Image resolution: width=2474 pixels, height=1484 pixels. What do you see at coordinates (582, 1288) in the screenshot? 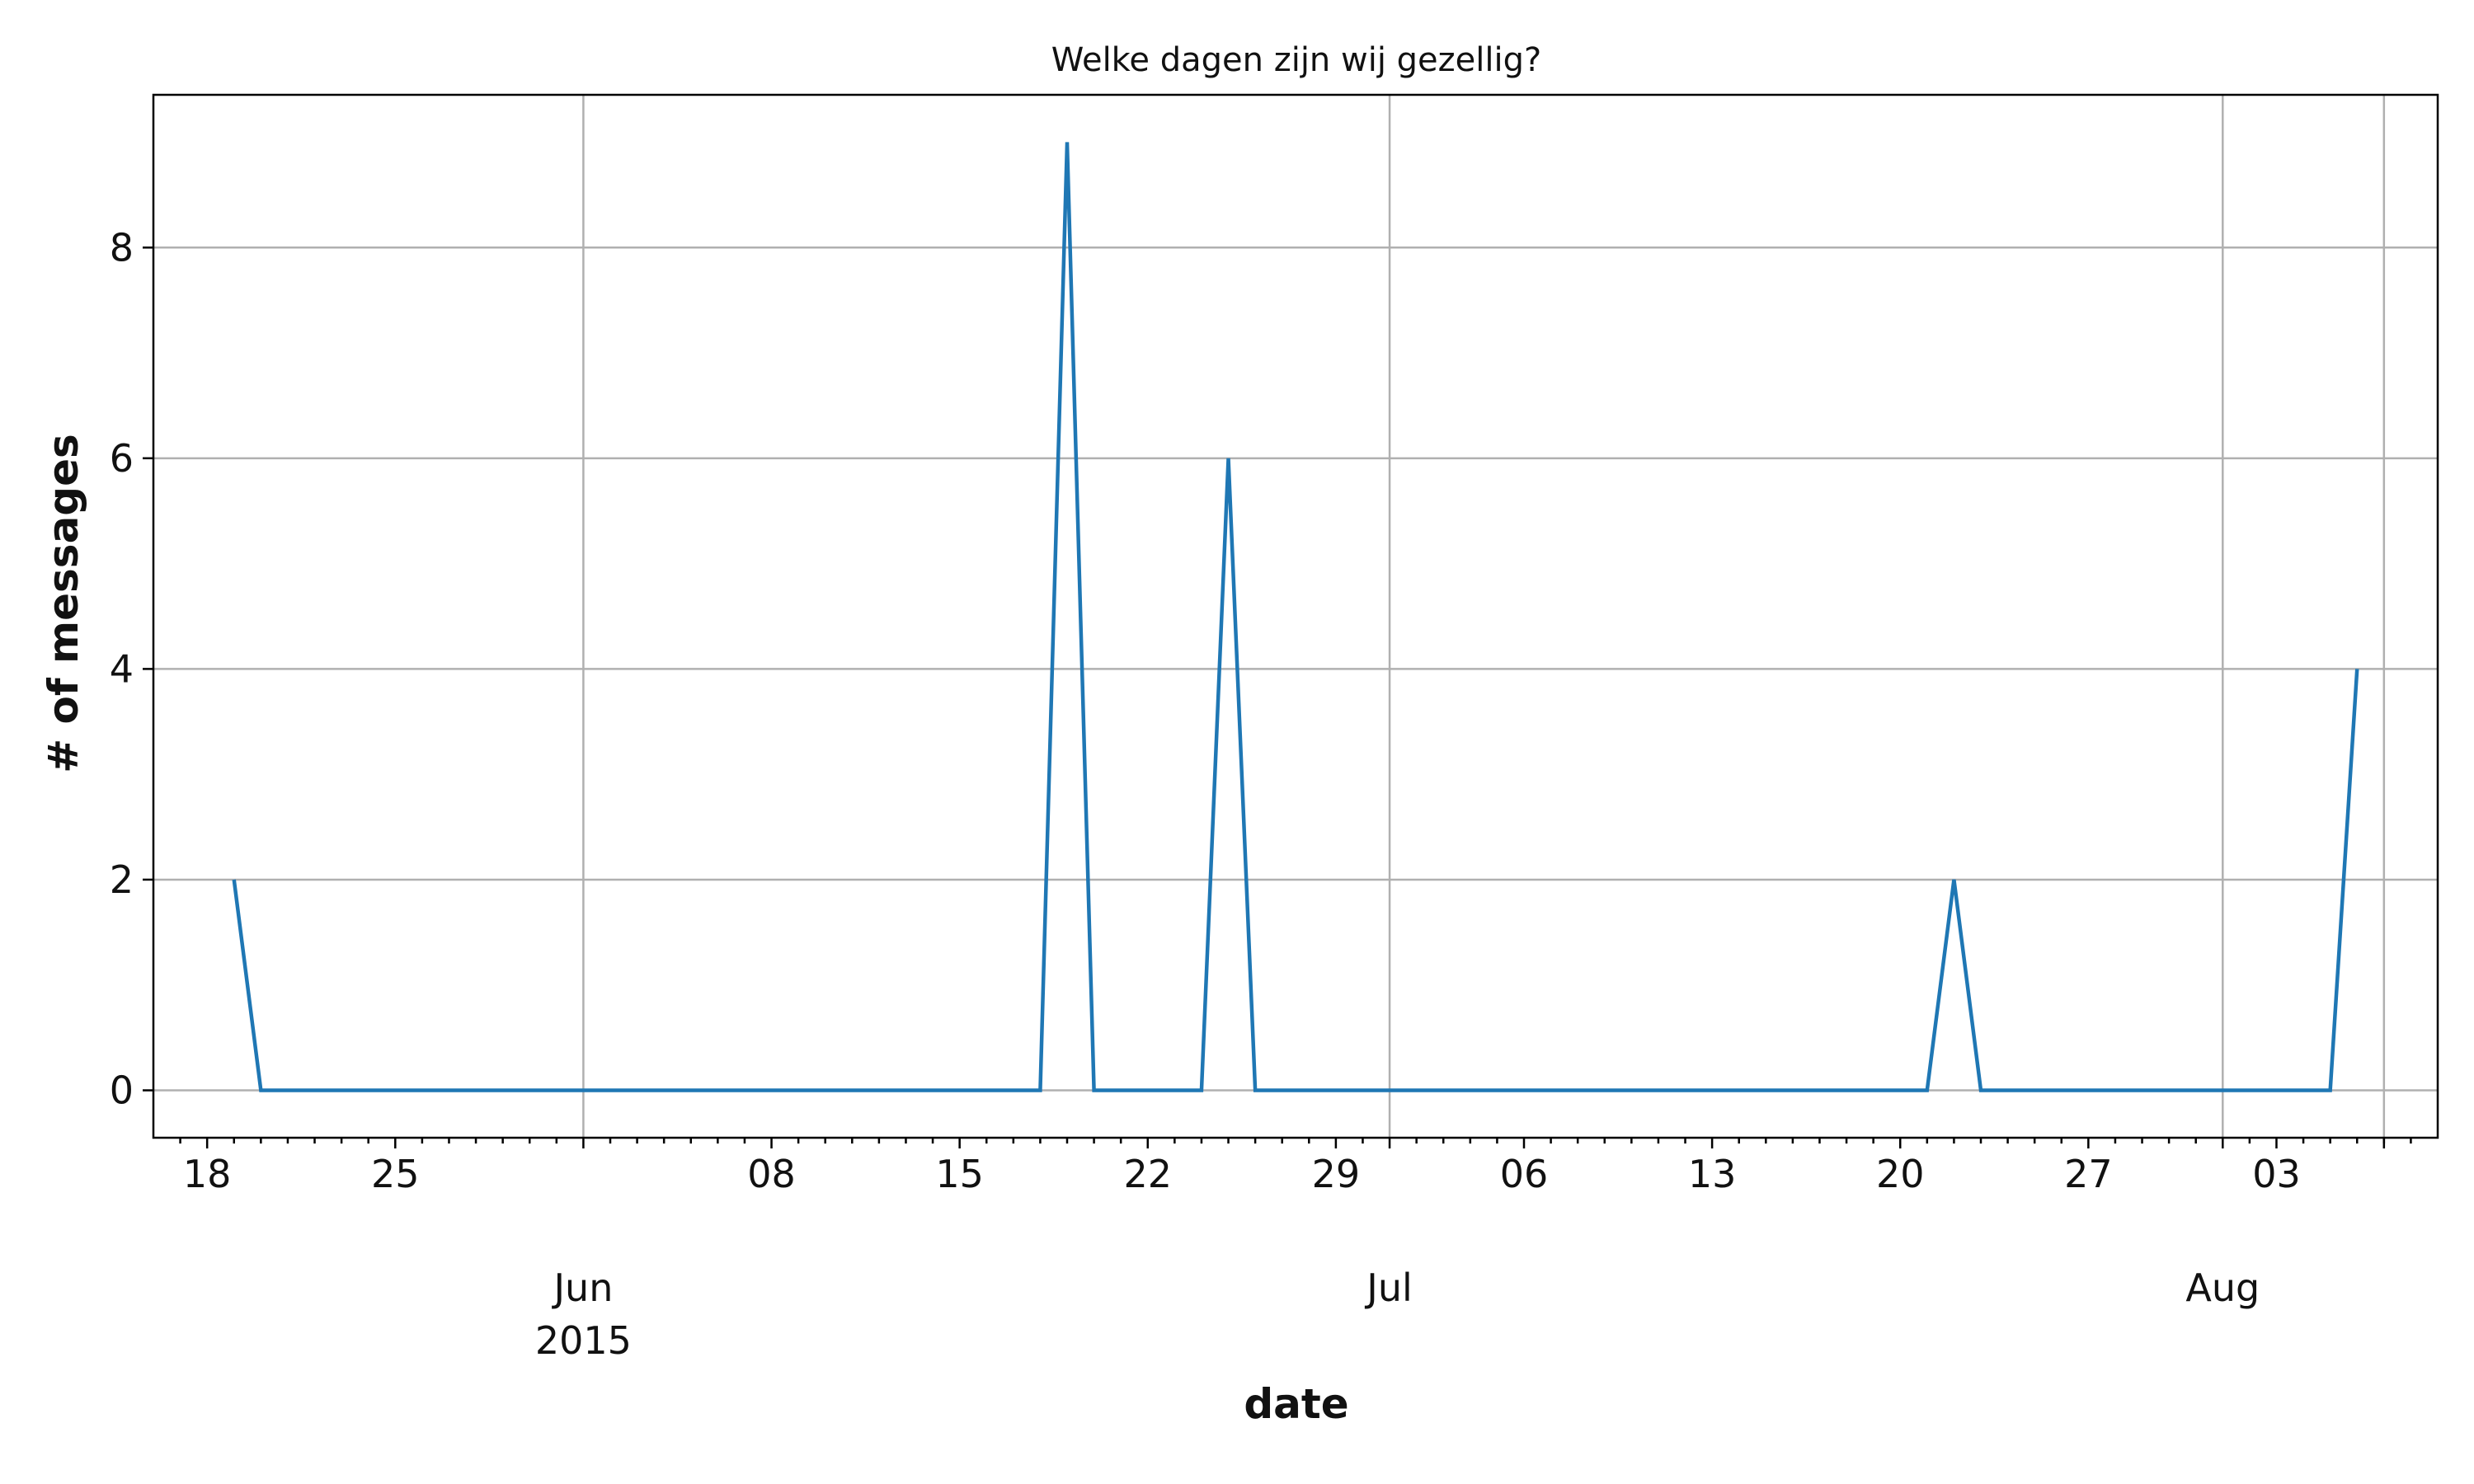
I see `x-month-label: Jun` at bounding box center [582, 1288].